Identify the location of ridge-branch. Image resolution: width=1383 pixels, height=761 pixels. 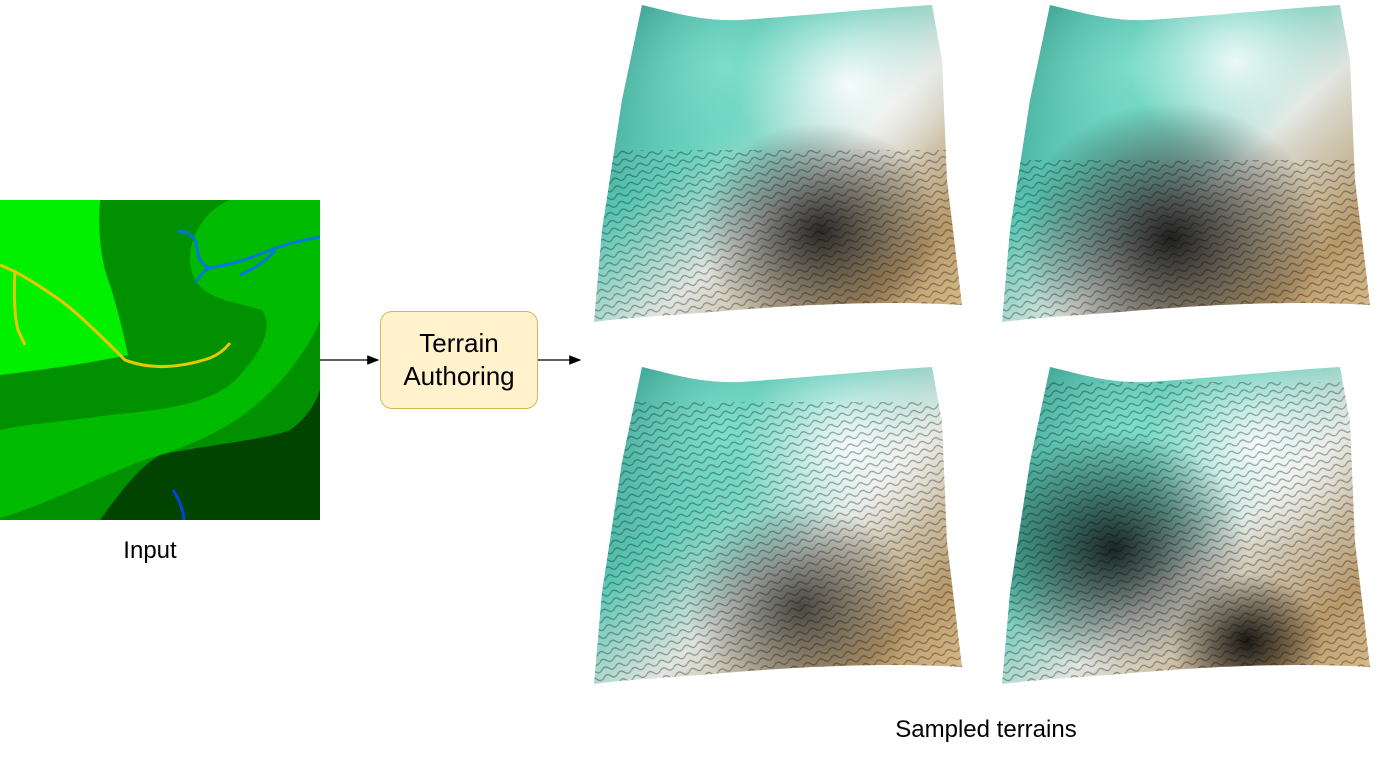
(19, 307).